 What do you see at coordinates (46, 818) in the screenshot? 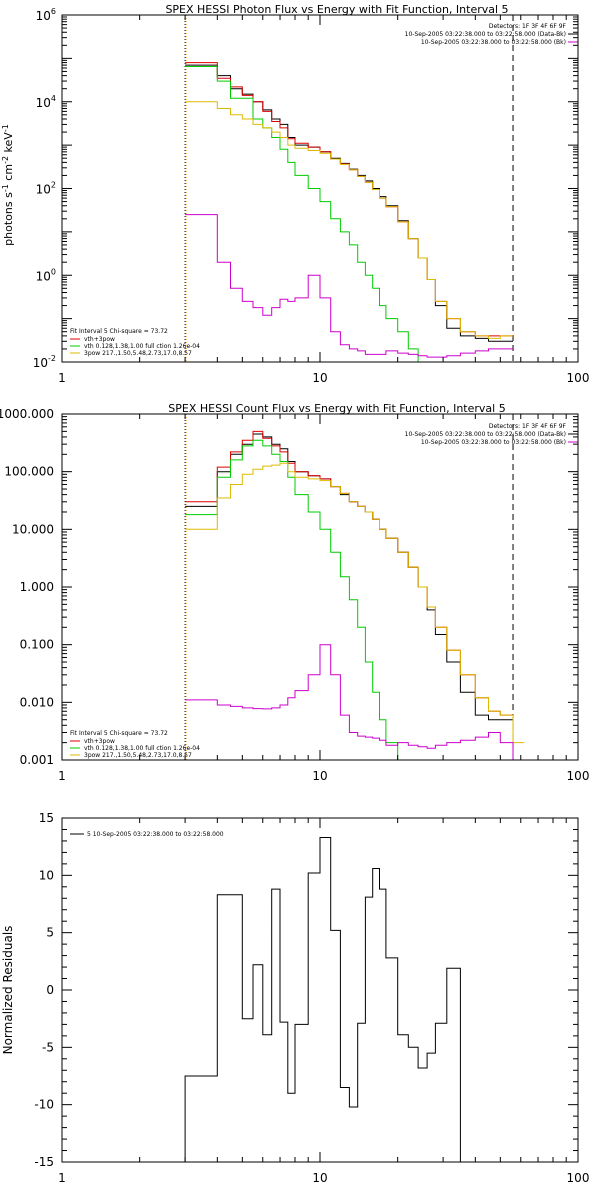
I see `residuals-y-tick-label: 15` at bounding box center [46, 818].